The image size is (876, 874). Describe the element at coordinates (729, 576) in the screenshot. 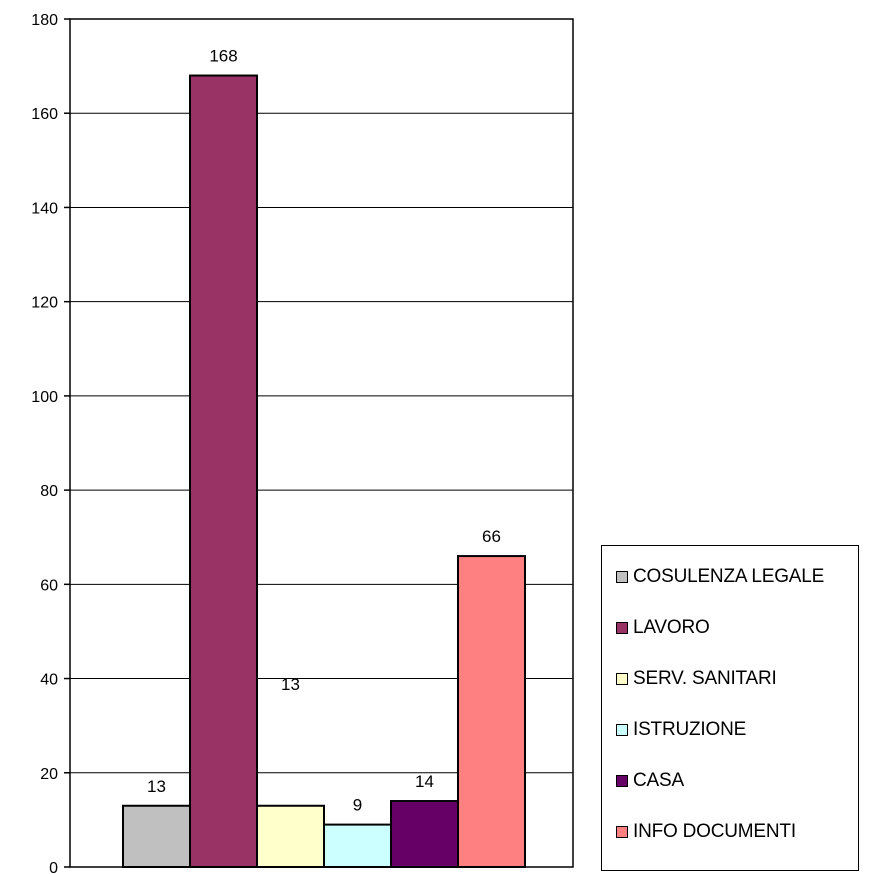

I see `legend-label: COSULENZA LEGALE` at that location.